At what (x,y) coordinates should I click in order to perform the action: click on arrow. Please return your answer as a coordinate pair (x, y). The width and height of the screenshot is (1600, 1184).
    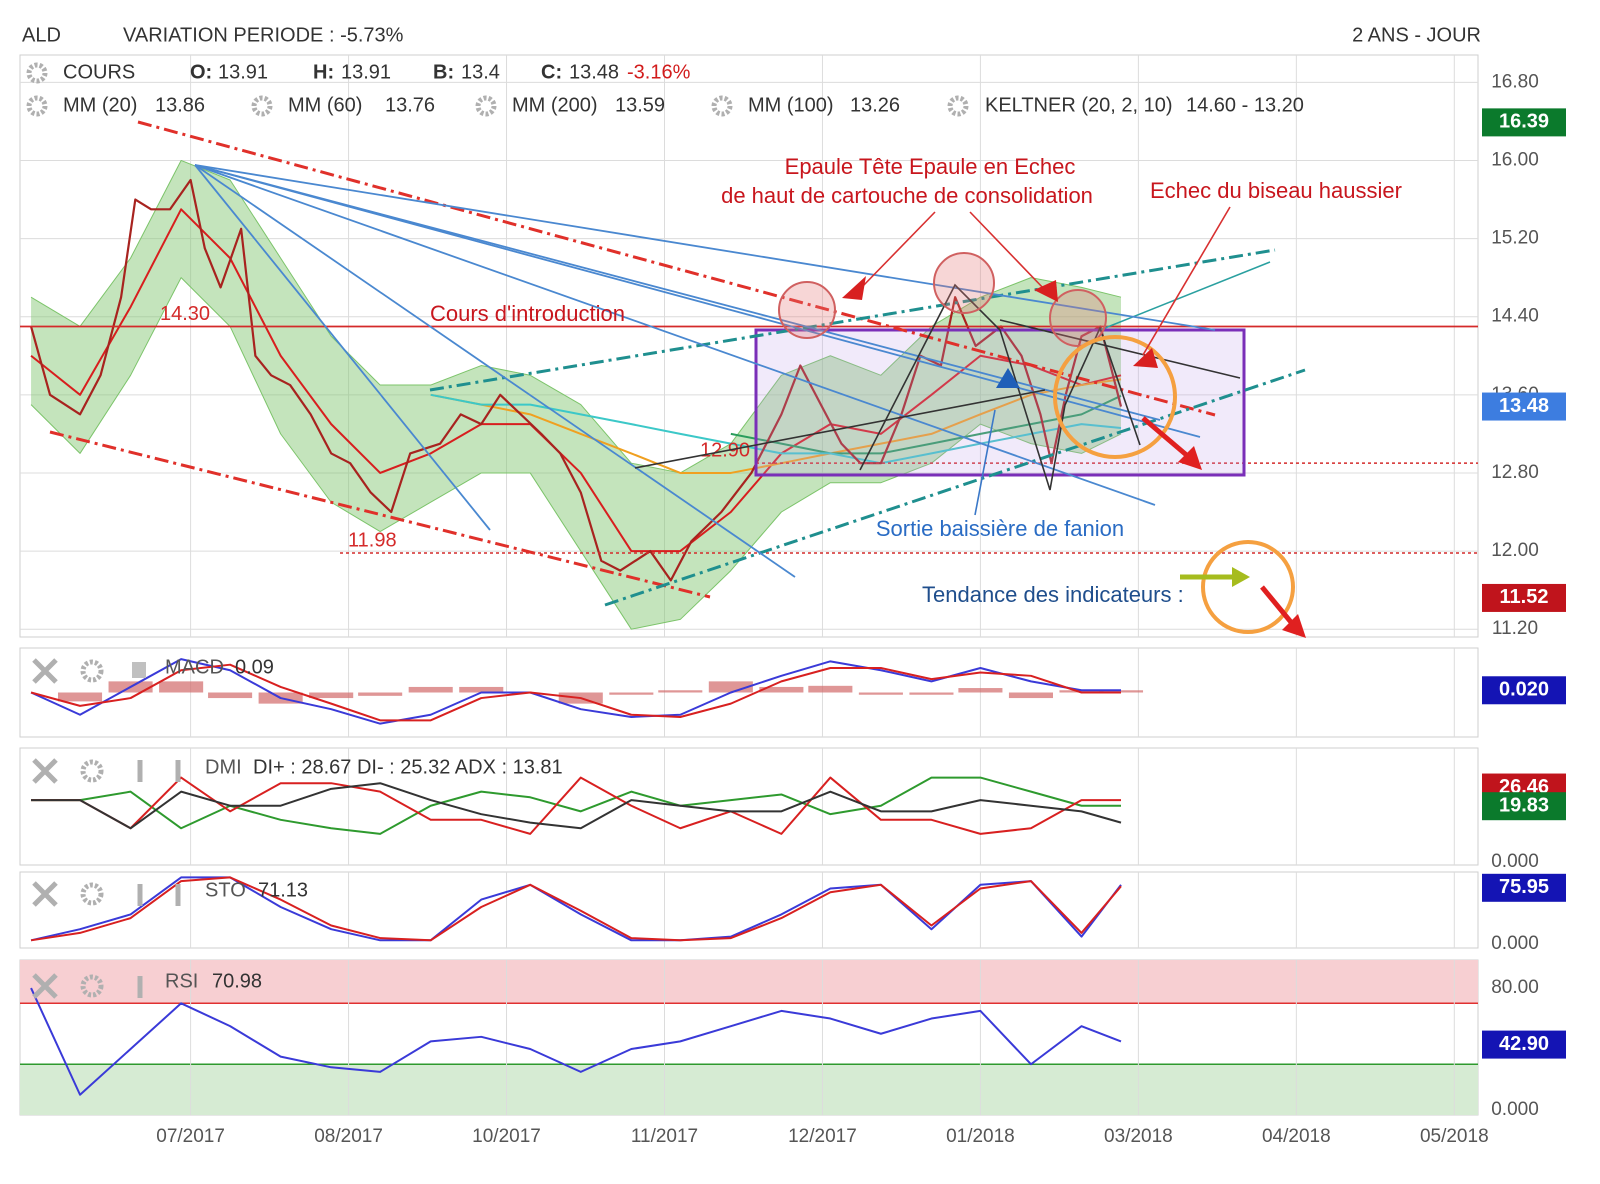
    Looking at the image, I should click on (1166, 438).